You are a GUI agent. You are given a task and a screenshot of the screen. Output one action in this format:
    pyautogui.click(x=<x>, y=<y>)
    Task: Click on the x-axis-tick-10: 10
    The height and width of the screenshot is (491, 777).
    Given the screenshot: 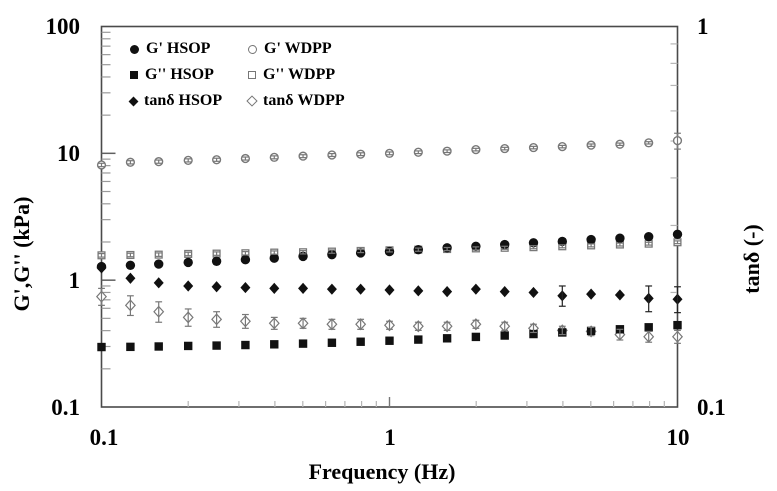 What is the action you would take?
    pyautogui.click(x=678, y=437)
    